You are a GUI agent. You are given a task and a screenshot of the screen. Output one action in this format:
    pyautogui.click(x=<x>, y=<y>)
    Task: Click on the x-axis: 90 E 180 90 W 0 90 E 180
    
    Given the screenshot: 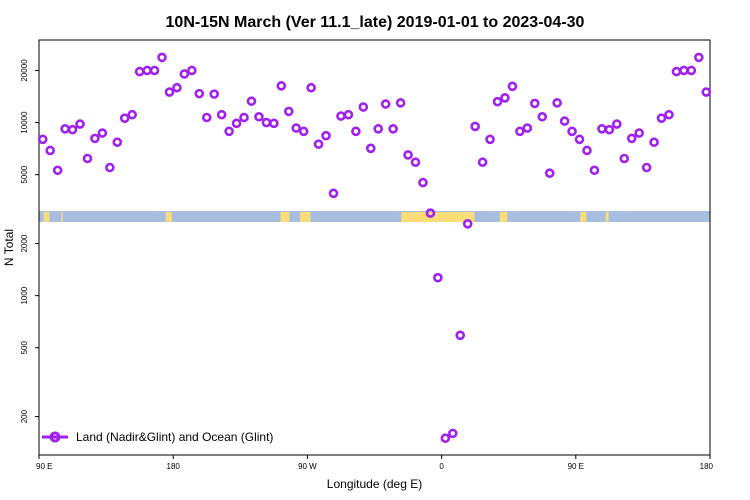 What is the action you would take?
    pyautogui.click(x=375, y=463)
    